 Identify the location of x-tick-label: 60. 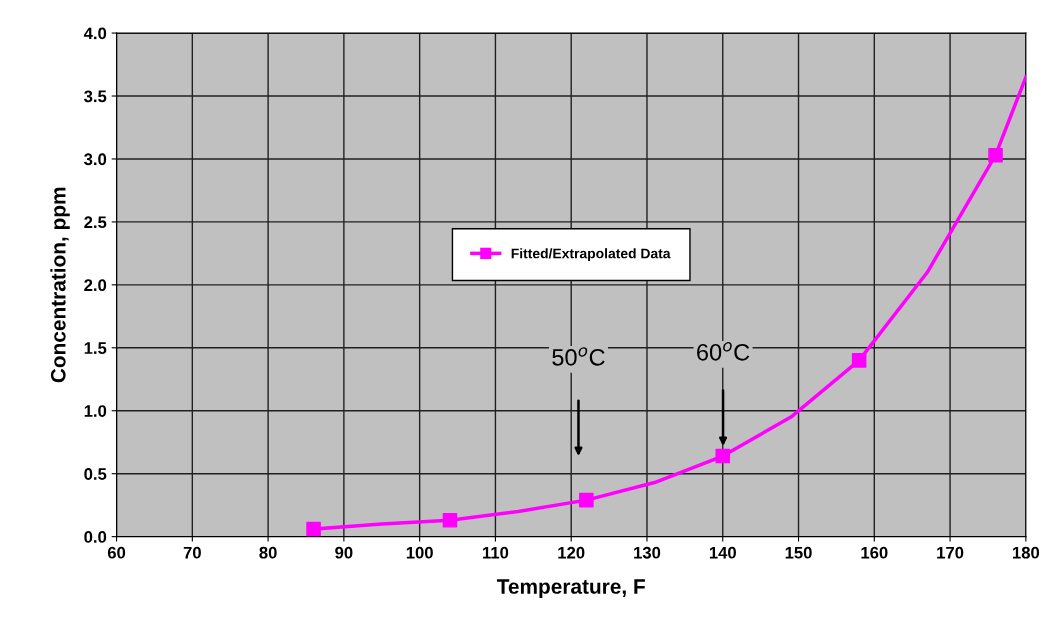
(116, 552).